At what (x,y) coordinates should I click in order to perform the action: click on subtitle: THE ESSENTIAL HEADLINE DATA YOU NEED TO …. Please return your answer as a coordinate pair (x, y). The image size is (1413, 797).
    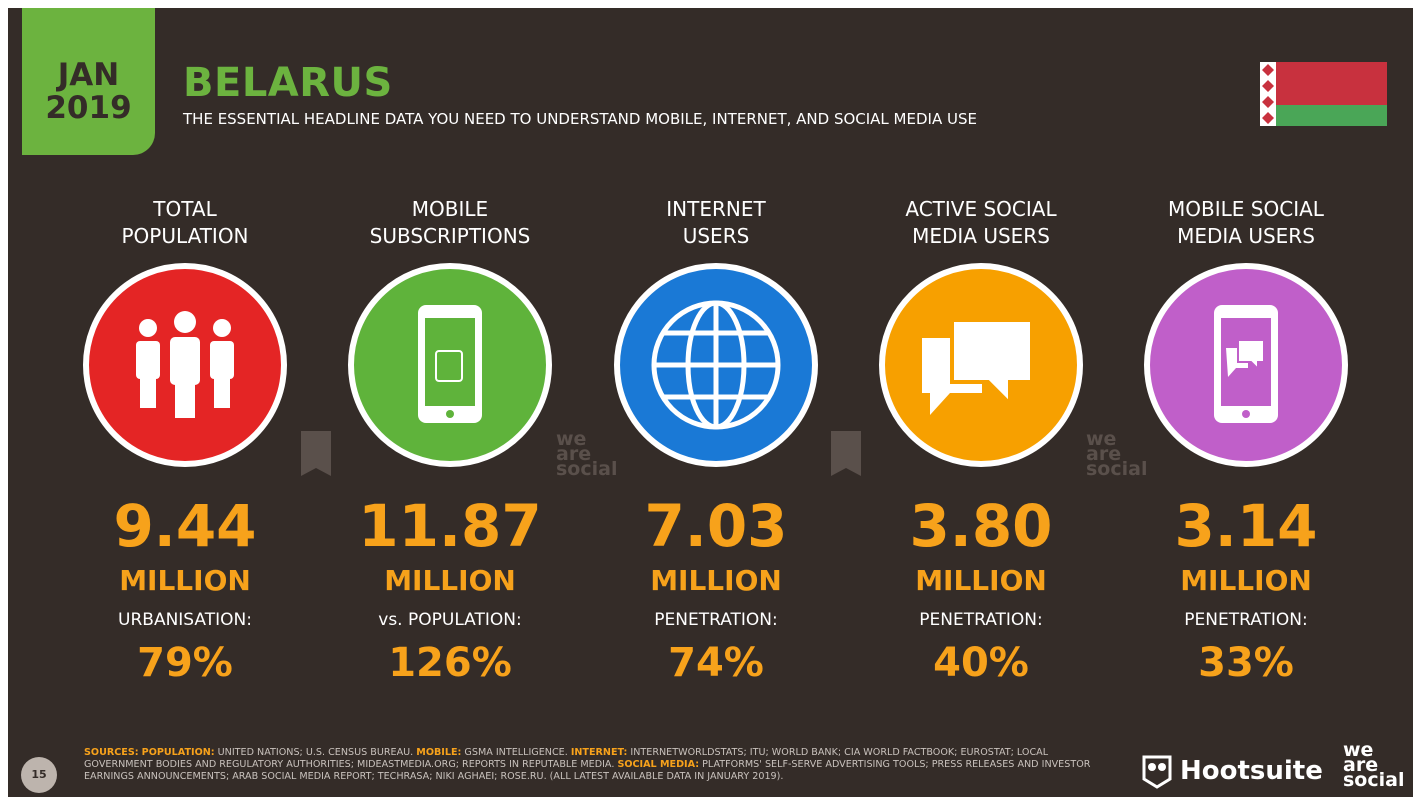
    Looking at the image, I should click on (580, 119).